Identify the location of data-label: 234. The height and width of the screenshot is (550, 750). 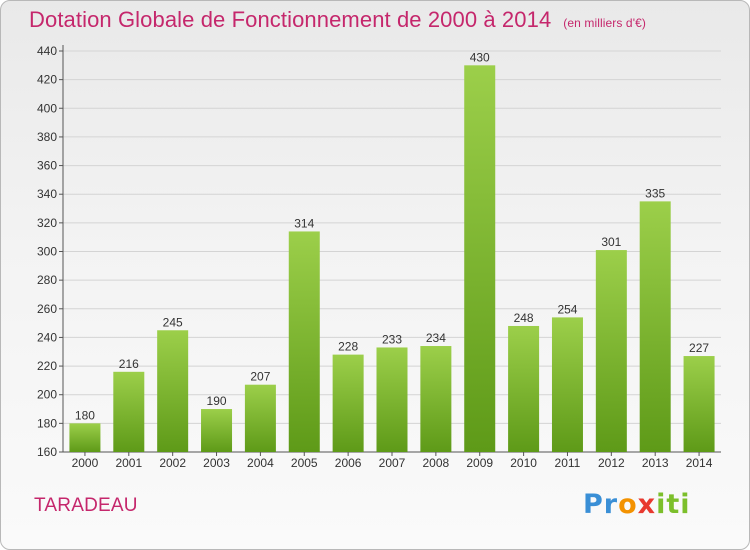
(436, 338).